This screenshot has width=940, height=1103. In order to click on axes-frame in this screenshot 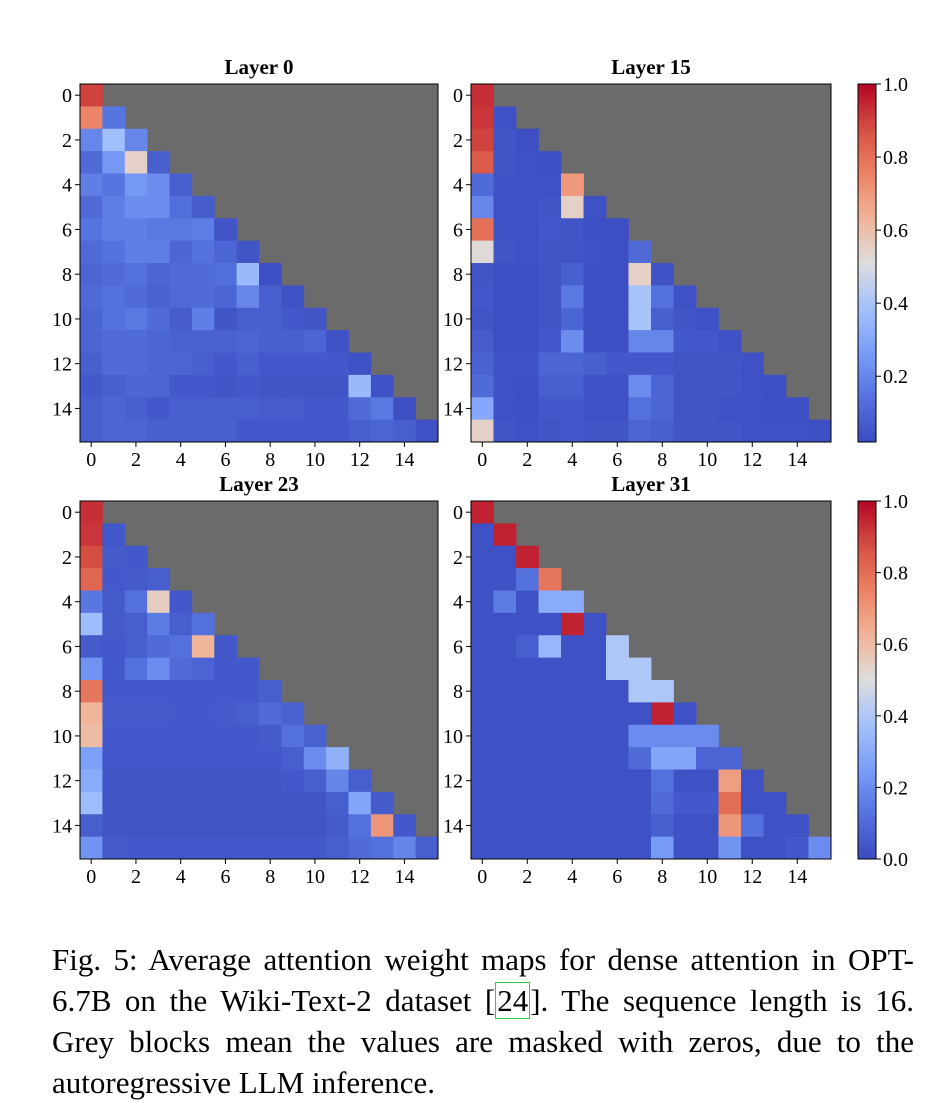, I will do `click(259, 263)`.